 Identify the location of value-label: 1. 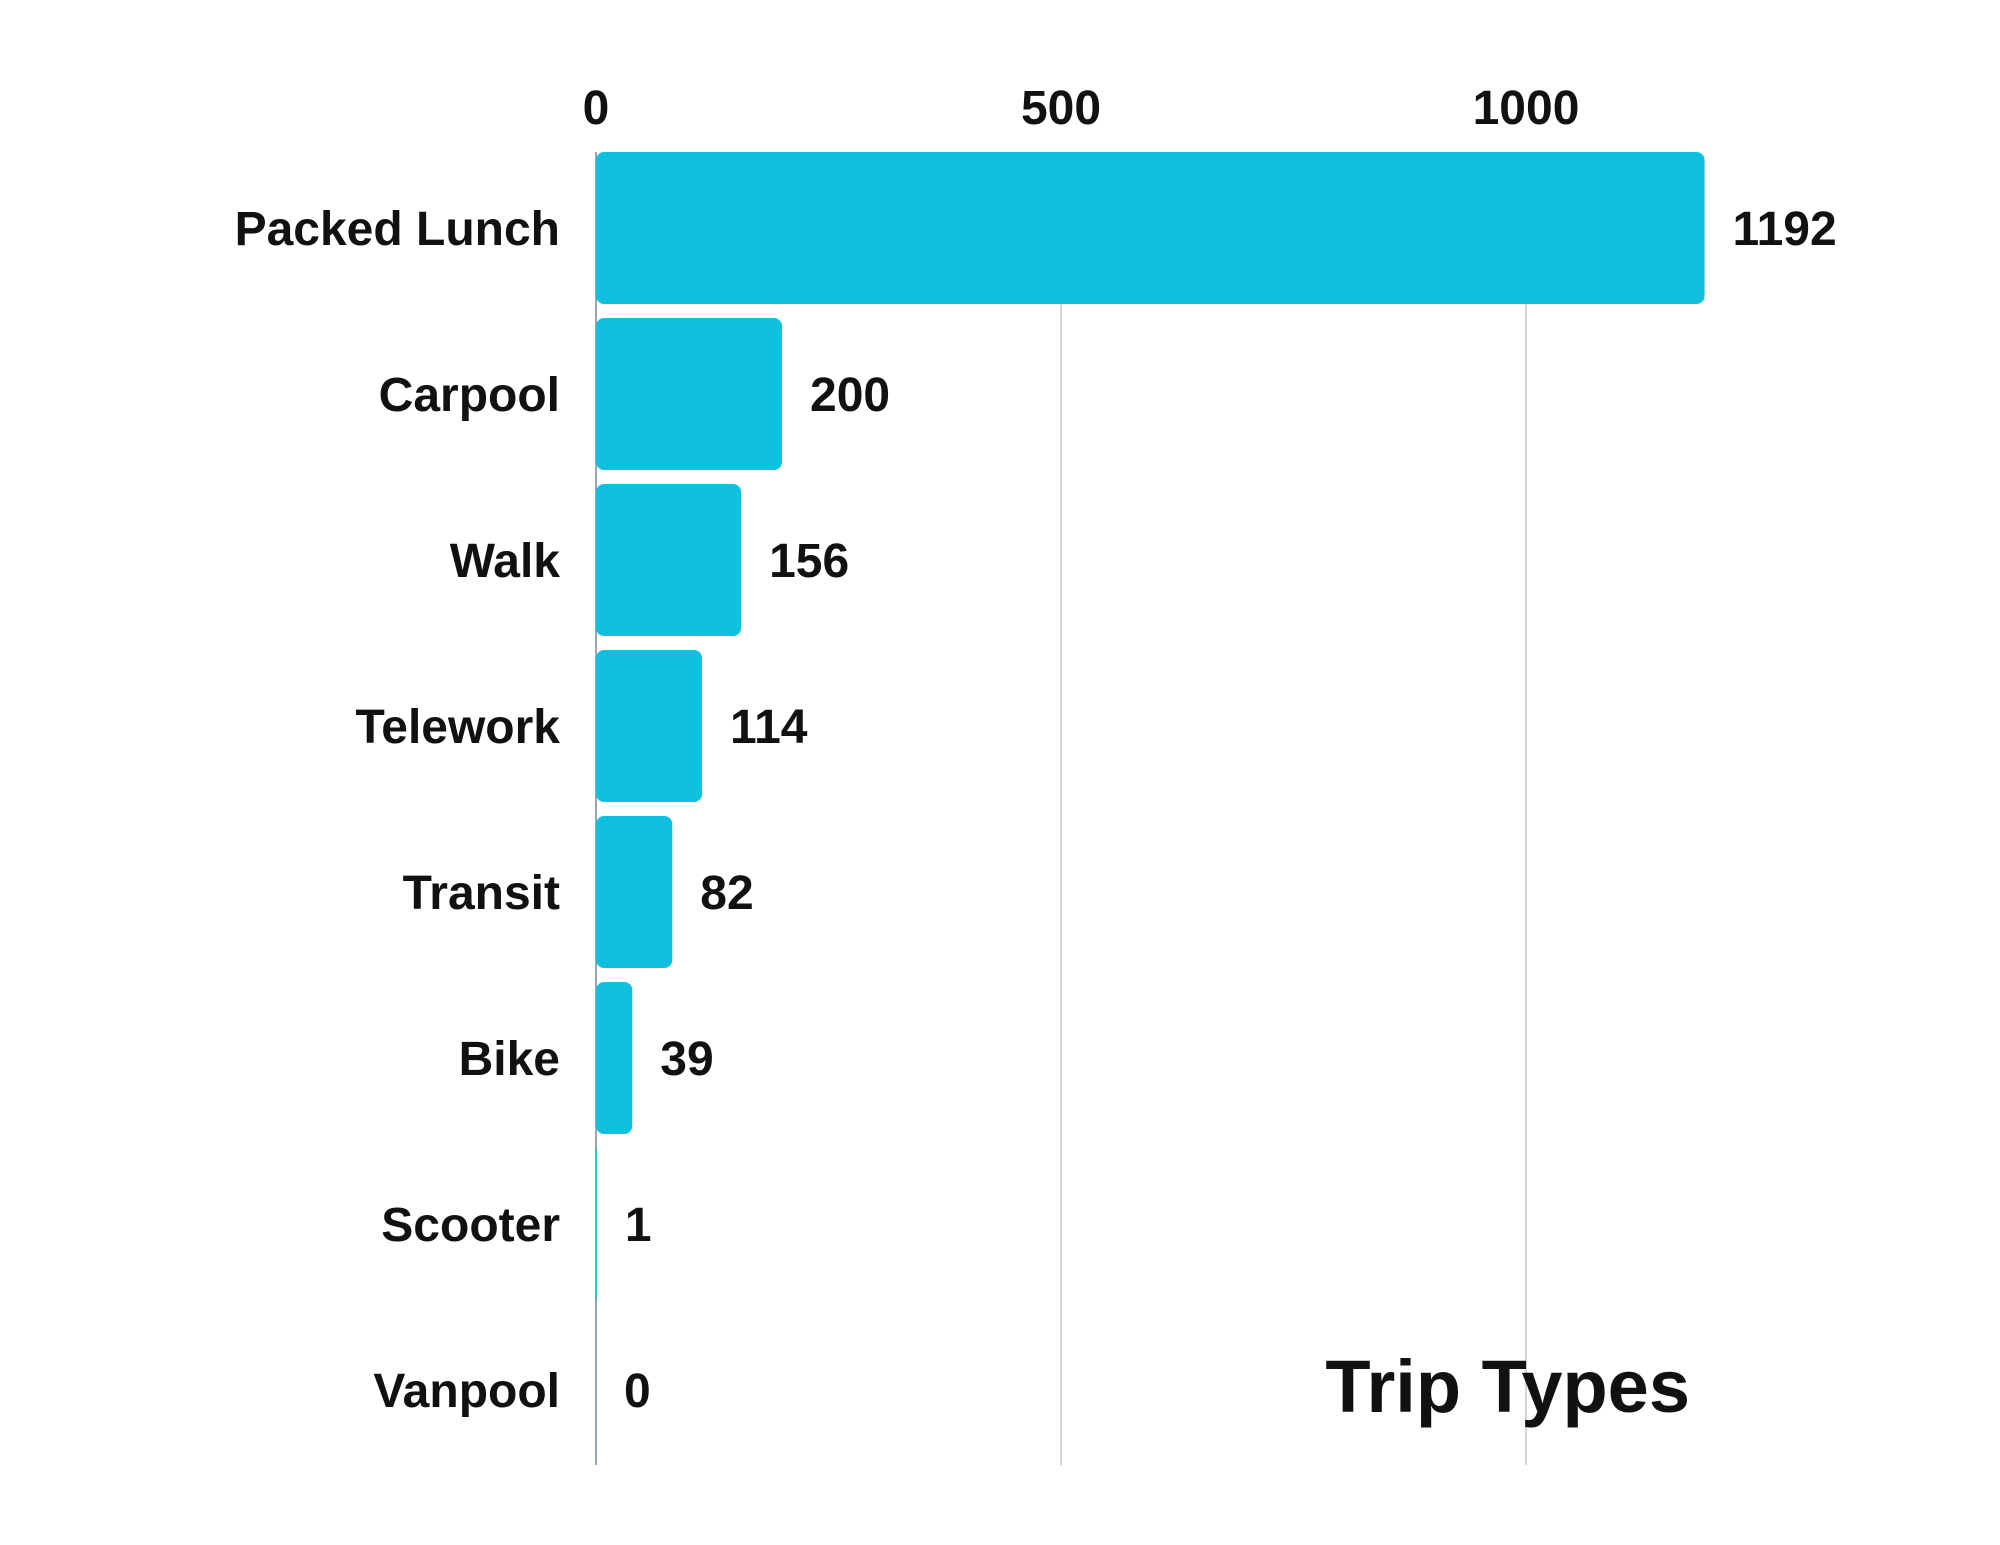
(638, 1225).